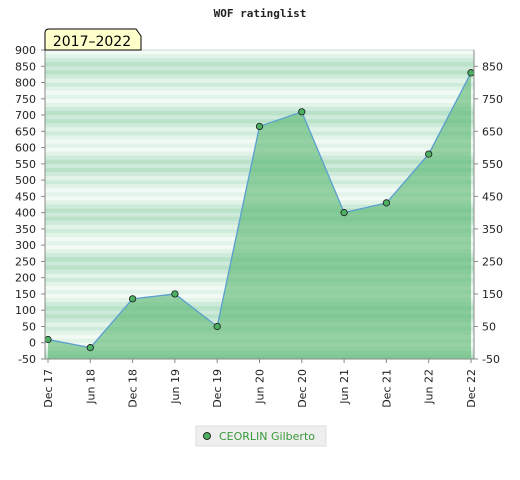  I want to click on period-label: 2017–2022, so click(92, 42).